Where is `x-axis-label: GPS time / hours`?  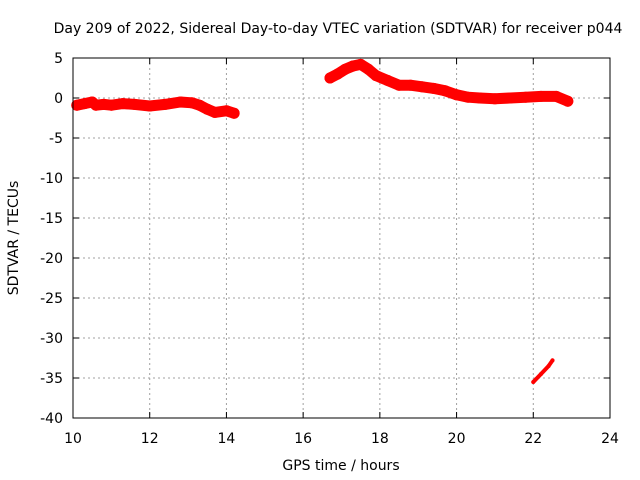
x-axis-label: GPS time / hours is located at coordinates (340, 466).